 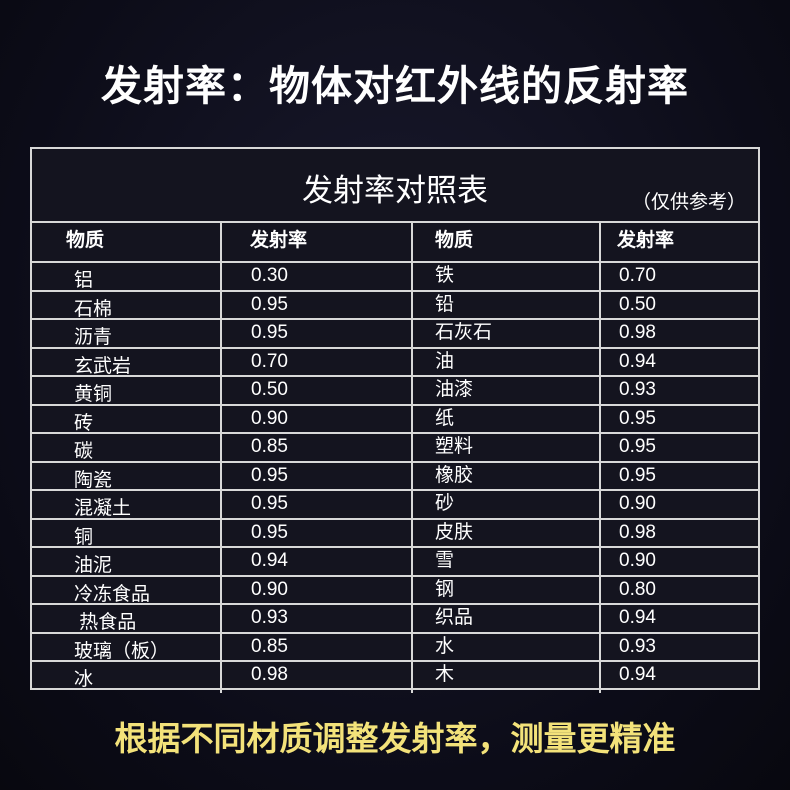 What do you see at coordinates (507, 335) in the screenshot?
I see `material-cell: 石灰石` at bounding box center [507, 335].